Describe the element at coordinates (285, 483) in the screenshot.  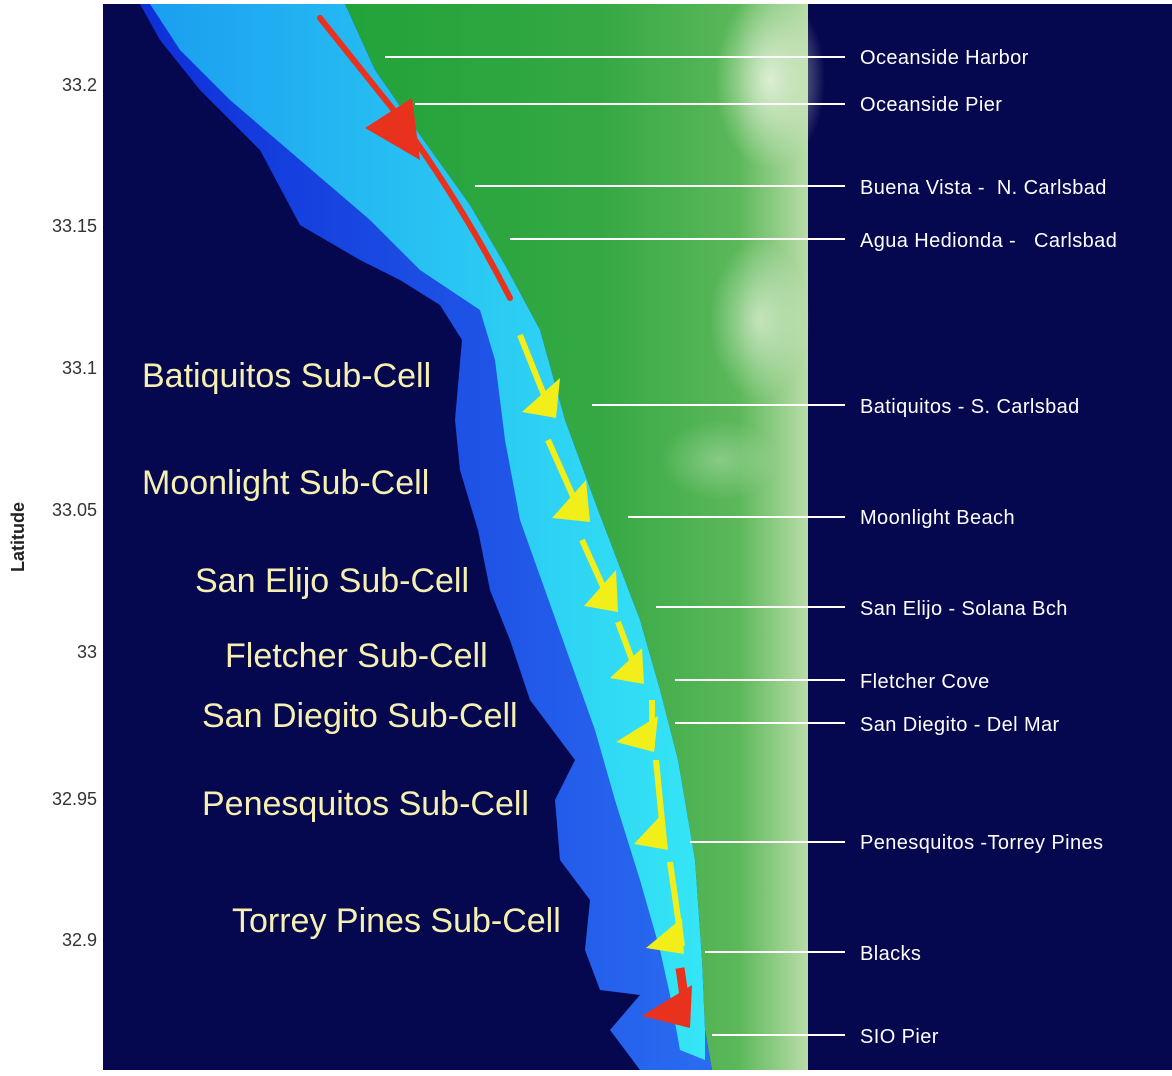
I see `subcell-label: Moonlight Sub-Cell` at that location.